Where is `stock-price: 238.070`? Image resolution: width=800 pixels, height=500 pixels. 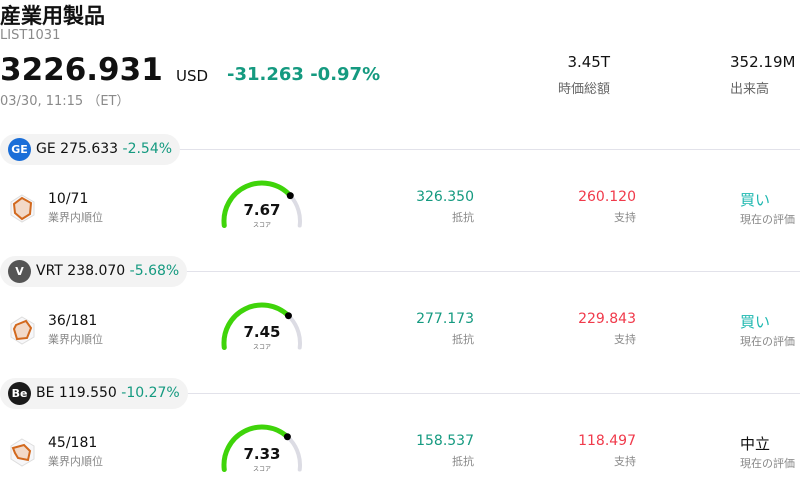
stock-price: 238.070 is located at coordinates (96, 271).